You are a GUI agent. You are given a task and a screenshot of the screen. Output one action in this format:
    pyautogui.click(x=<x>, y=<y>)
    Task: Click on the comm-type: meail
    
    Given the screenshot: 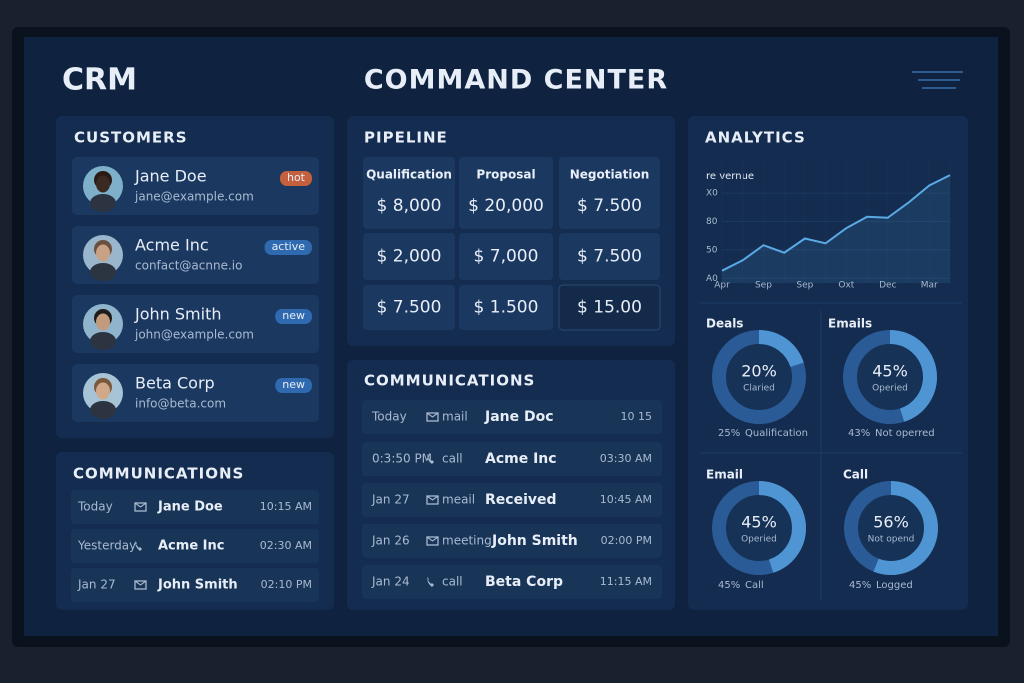 What is the action you would take?
    pyautogui.click(x=458, y=500)
    